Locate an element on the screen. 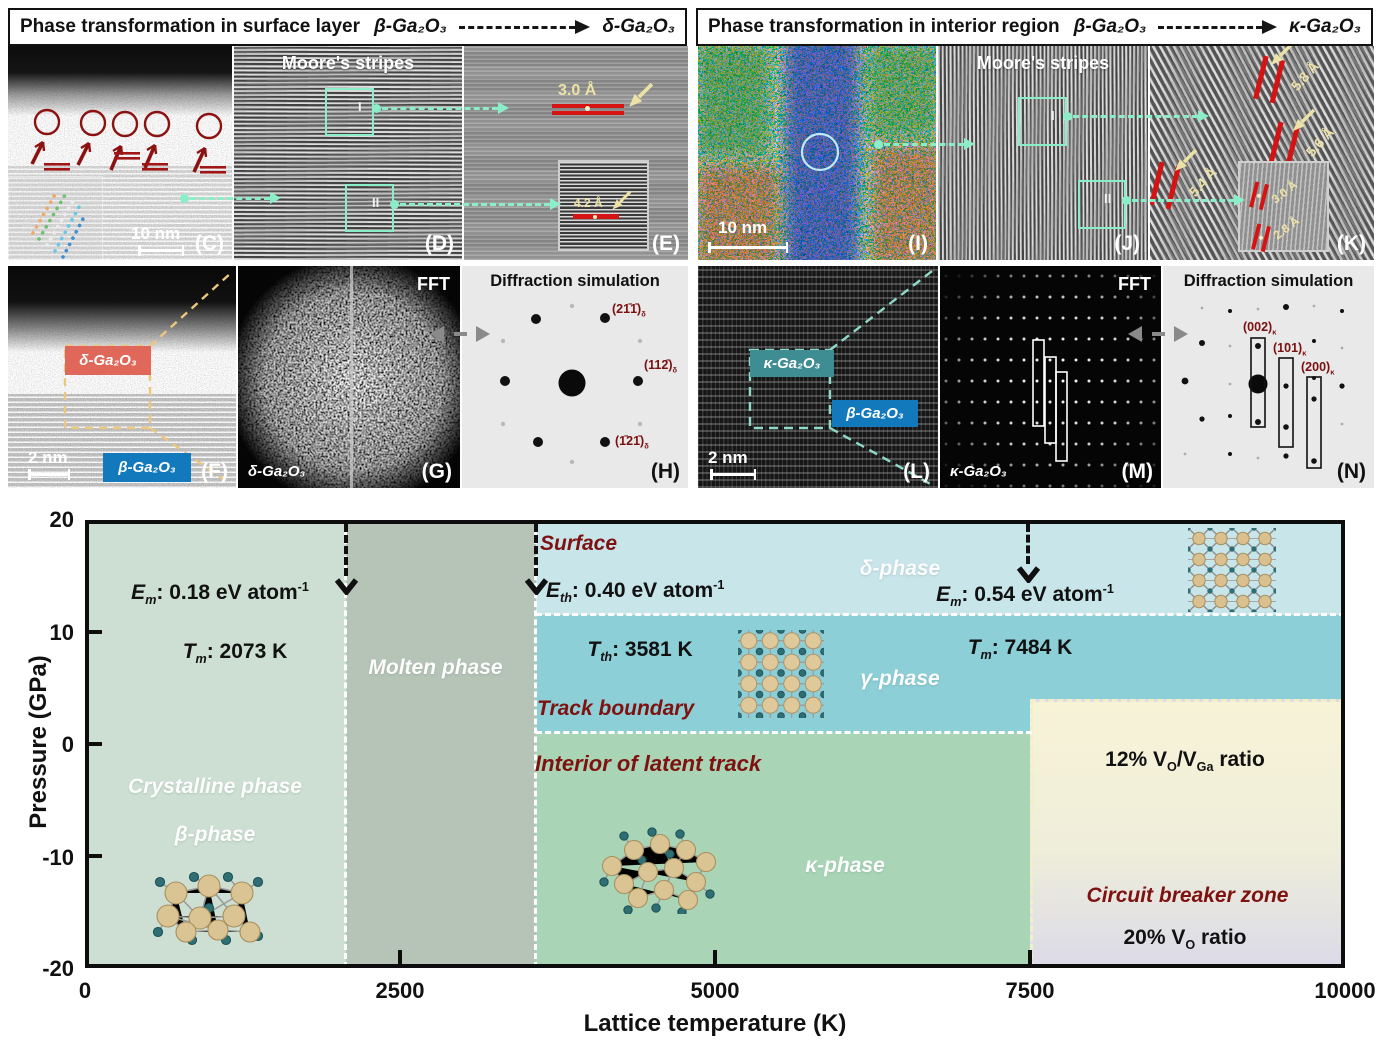 This screenshot has width=1379, height=1047. panel-tag-h: (H) is located at coordinates (665, 471).